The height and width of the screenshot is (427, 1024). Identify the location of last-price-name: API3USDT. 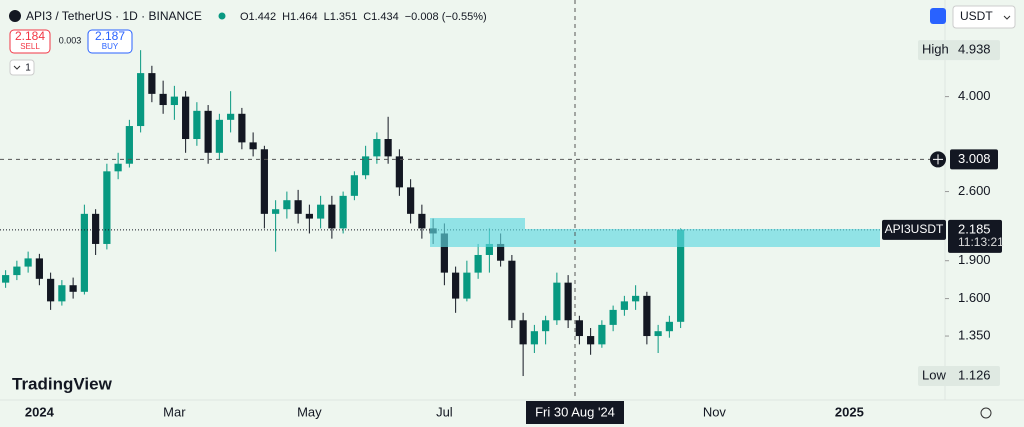
(914, 229).